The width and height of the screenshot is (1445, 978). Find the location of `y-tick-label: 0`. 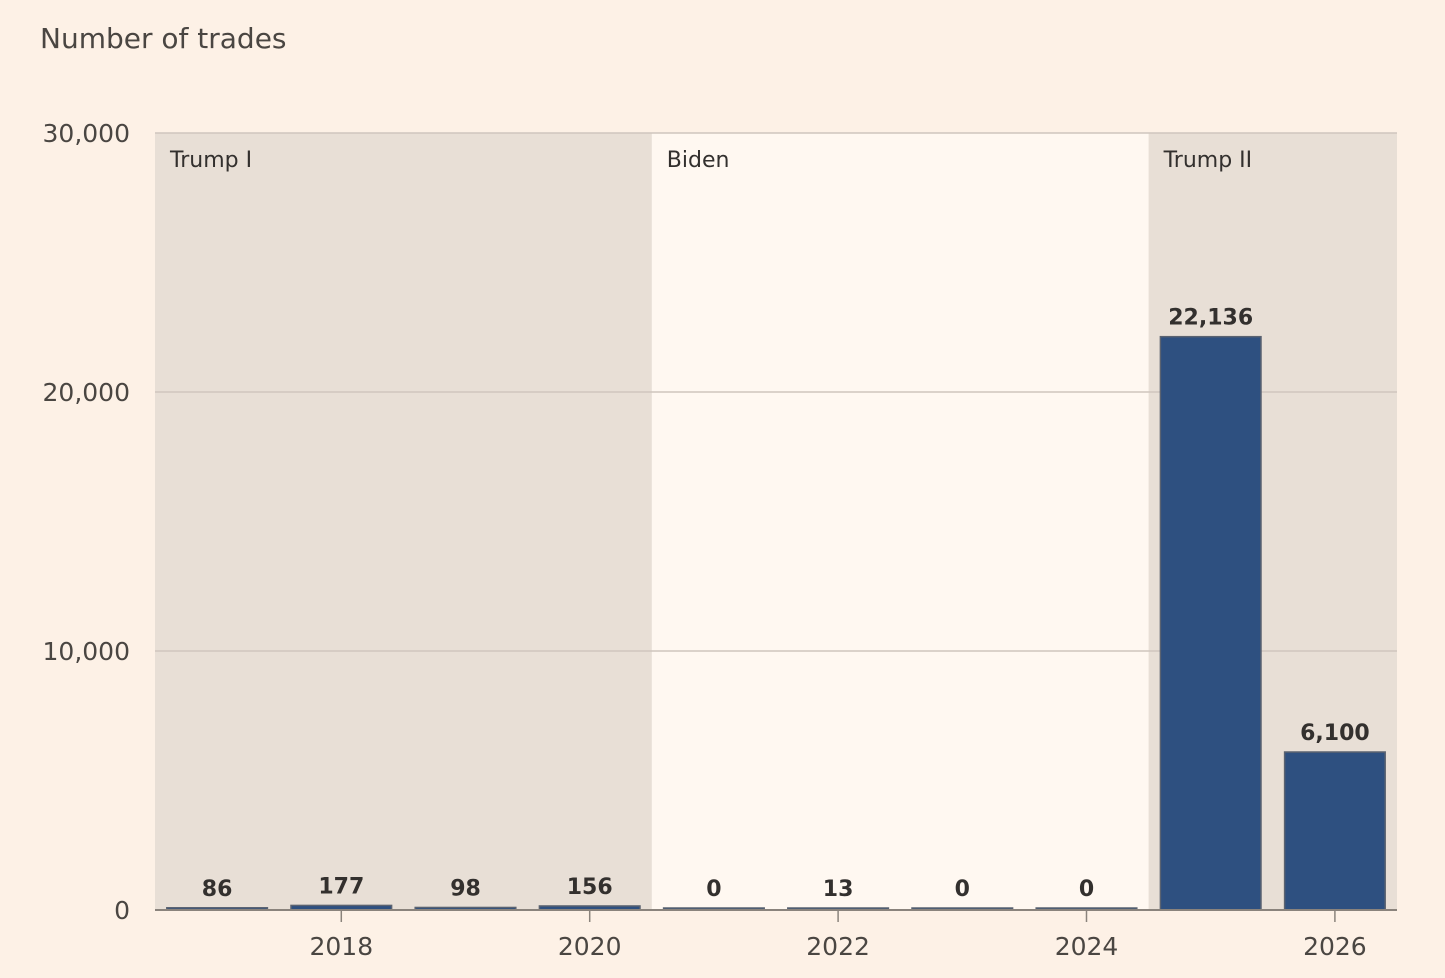

y-tick-label: 0 is located at coordinates (122, 910).